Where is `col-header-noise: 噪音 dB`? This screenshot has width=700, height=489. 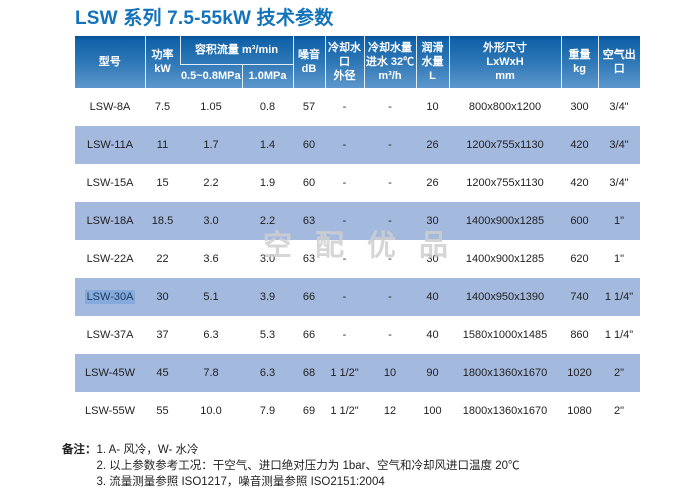
col-header-noise: 噪音 dB is located at coordinates (308, 62).